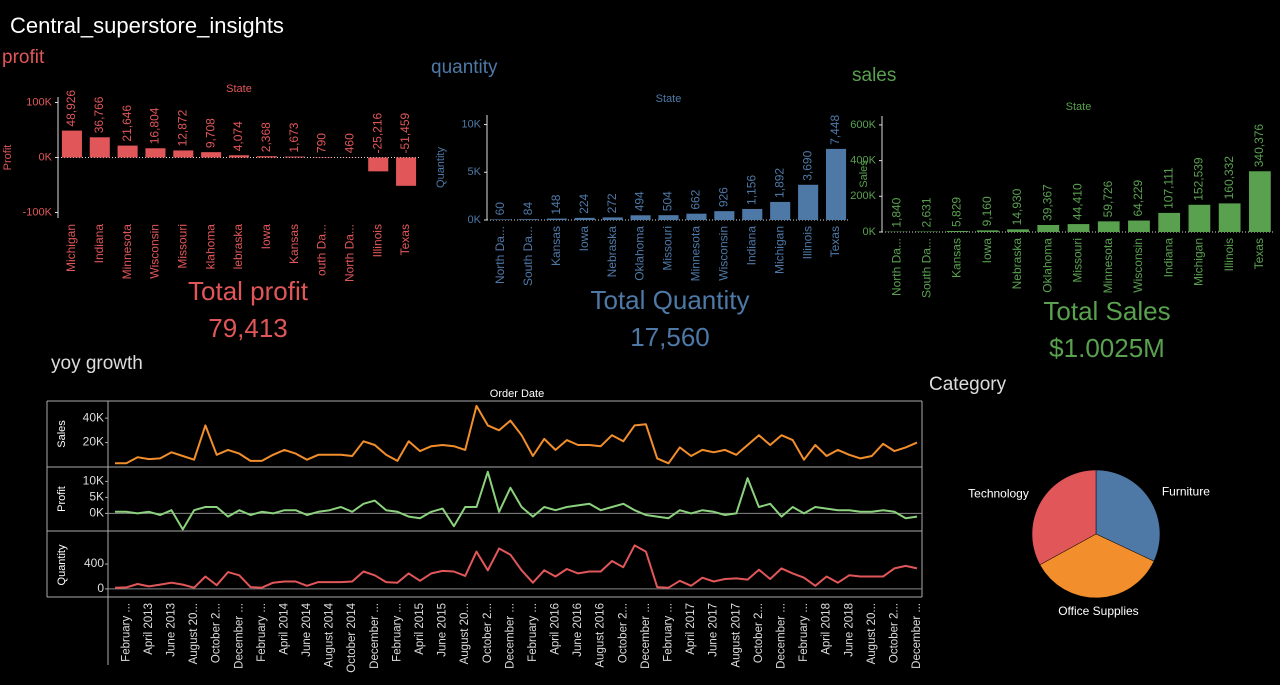 Image resolution: width=1280 pixels, height=685 pixels. I want to click on chart-title: profit, so click(23, 57).